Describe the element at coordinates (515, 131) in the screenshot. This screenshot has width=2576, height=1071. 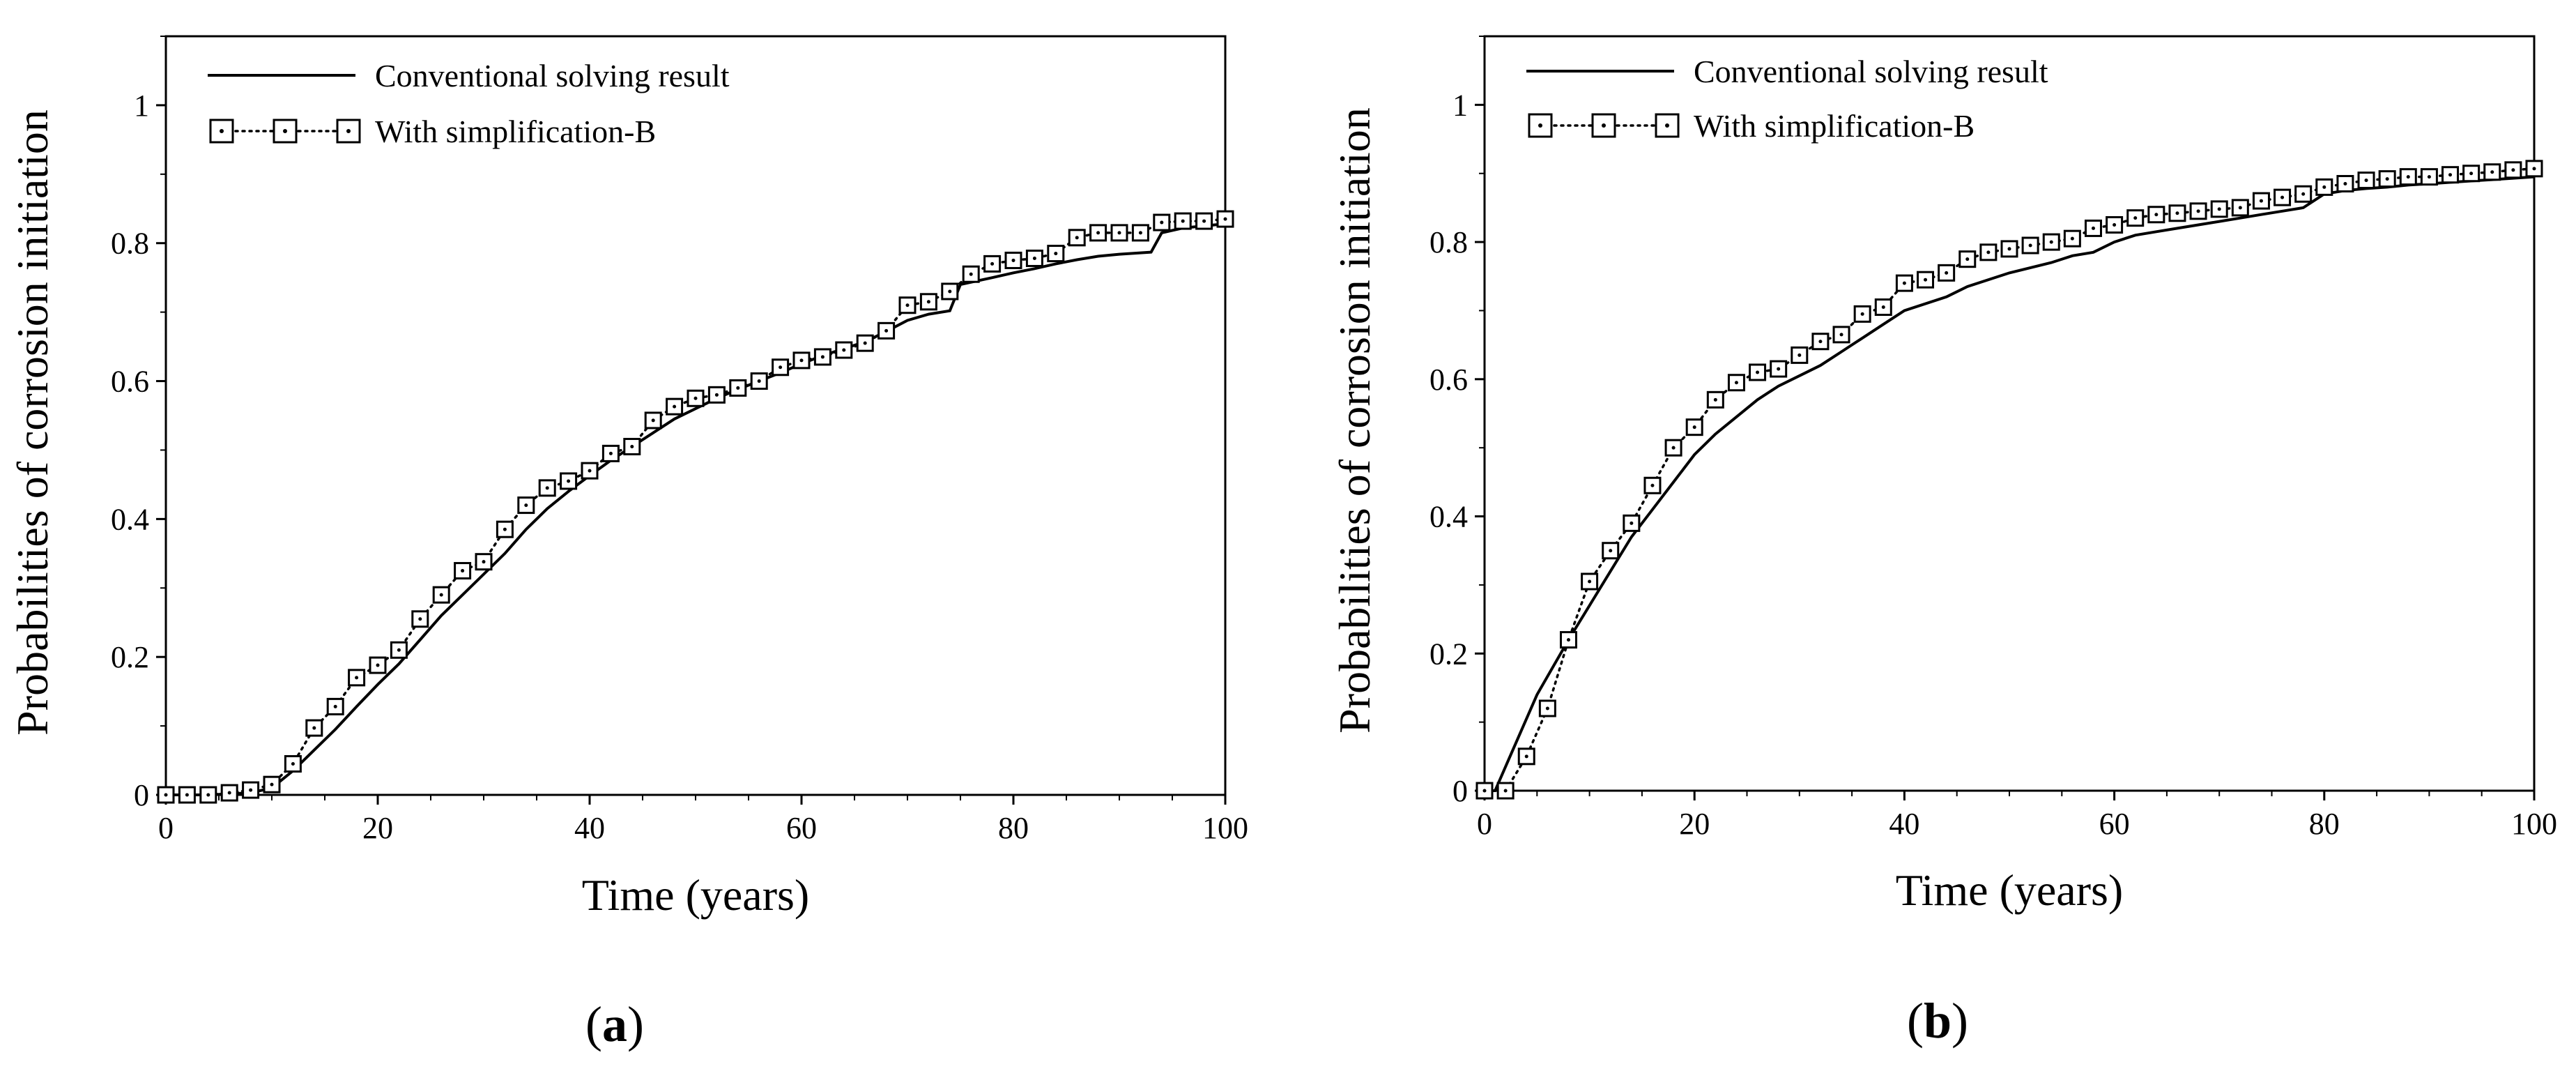
I see `legend-label-a-1: With simplification-B` at that location.